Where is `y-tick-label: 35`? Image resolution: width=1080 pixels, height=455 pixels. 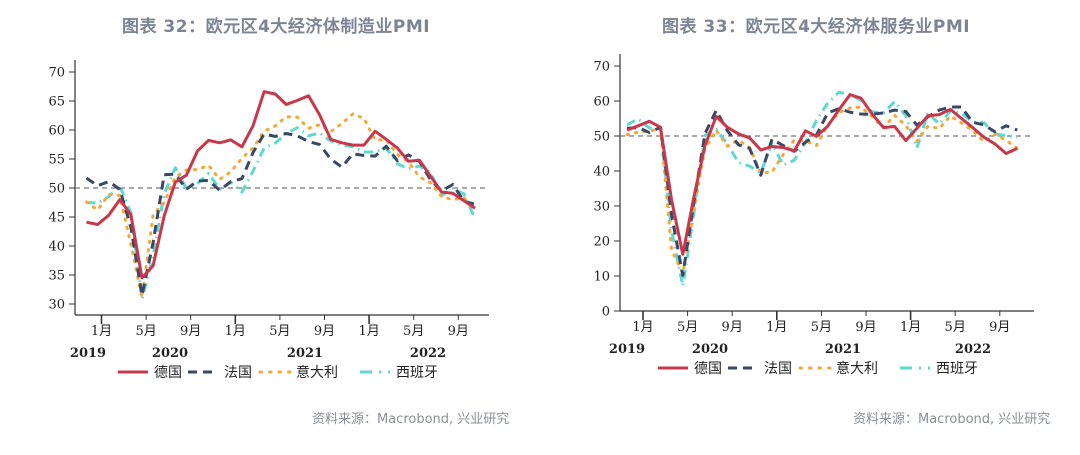
y-tick-label: 35 is located at coordinates (56, 276).